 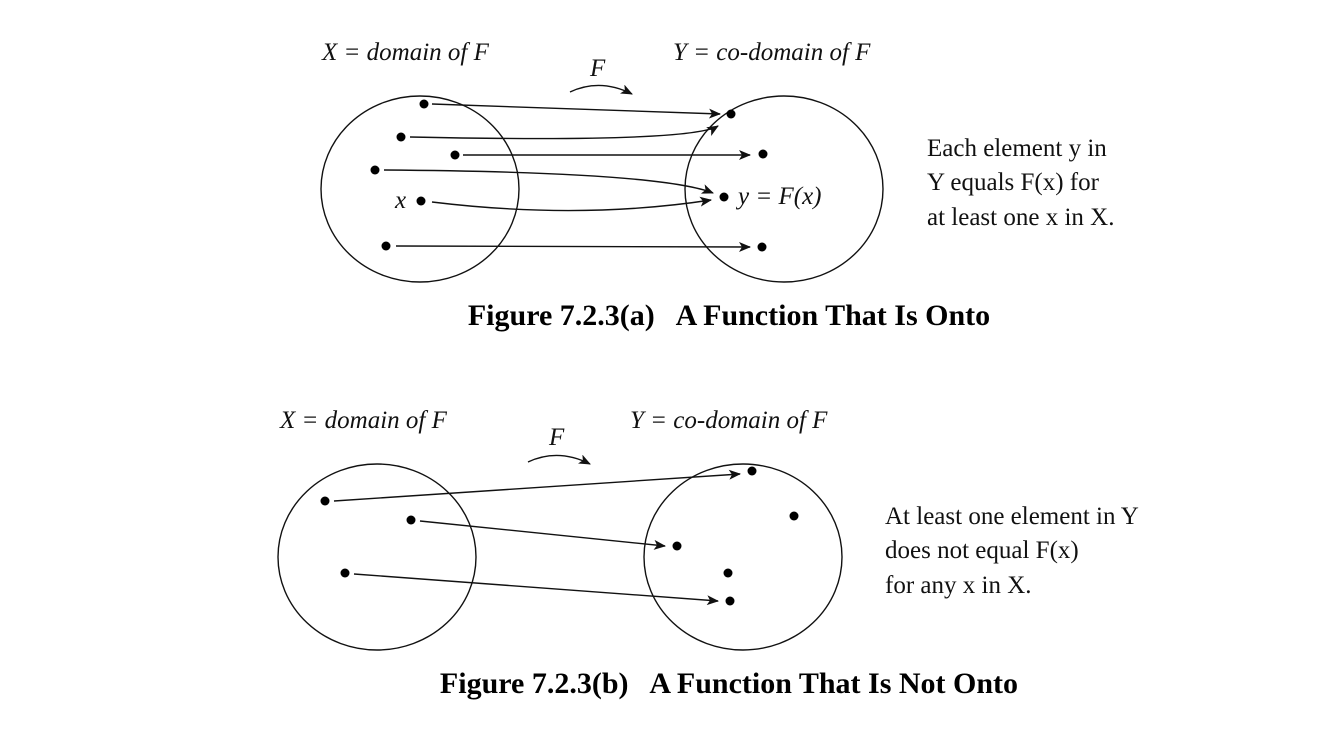 I want to click on map-label-a: F, so click(x=597, y=68).